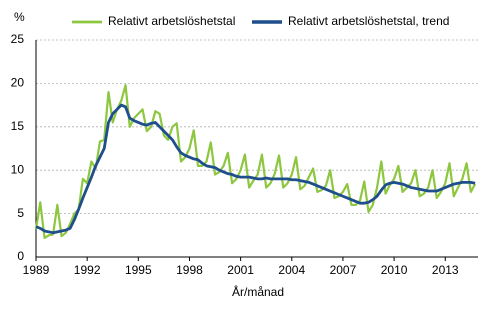 This screenshot has width=494, height=320. What do you see at coordinates (36, 270) in the screenshot?
I see `x-tick-label: 1989` at bounding box center [36, 270].